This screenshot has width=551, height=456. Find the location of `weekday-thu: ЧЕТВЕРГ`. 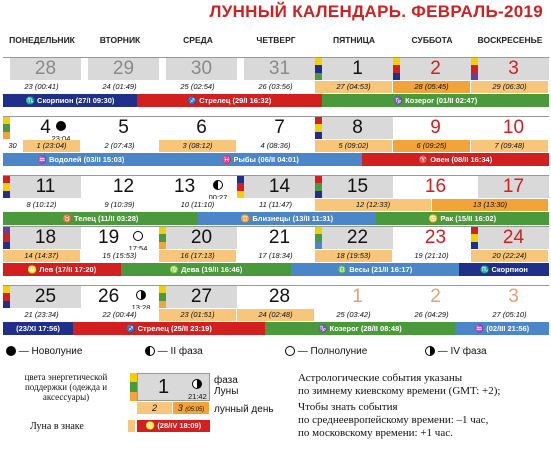

weekday-thu: ЧЕТВЕРГ is located at coordinates (276, 40).